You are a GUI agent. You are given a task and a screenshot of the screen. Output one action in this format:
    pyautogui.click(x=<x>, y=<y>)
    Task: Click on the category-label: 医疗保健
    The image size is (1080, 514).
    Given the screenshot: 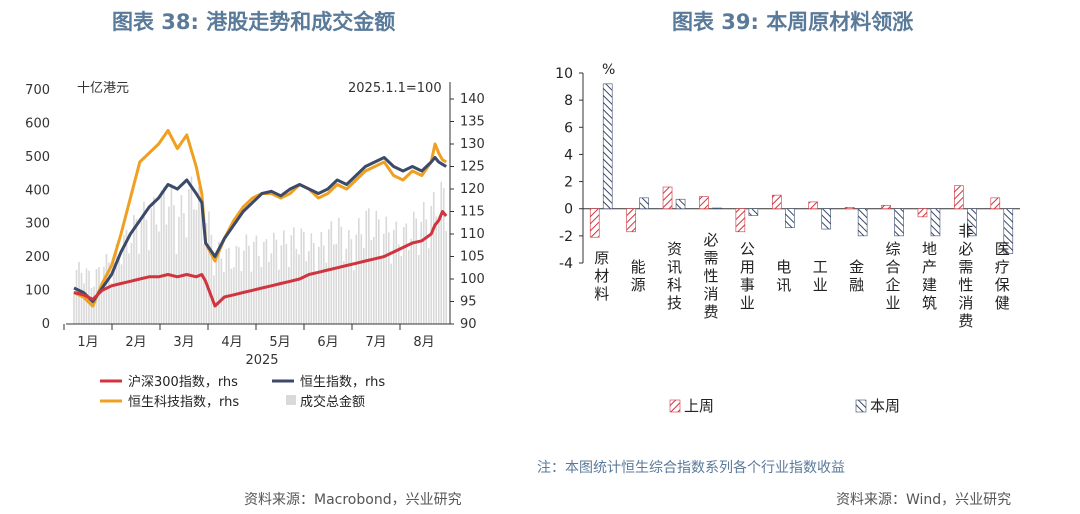 What is the action you would take?
    pyautogui.click(x=1002, y=277)
    